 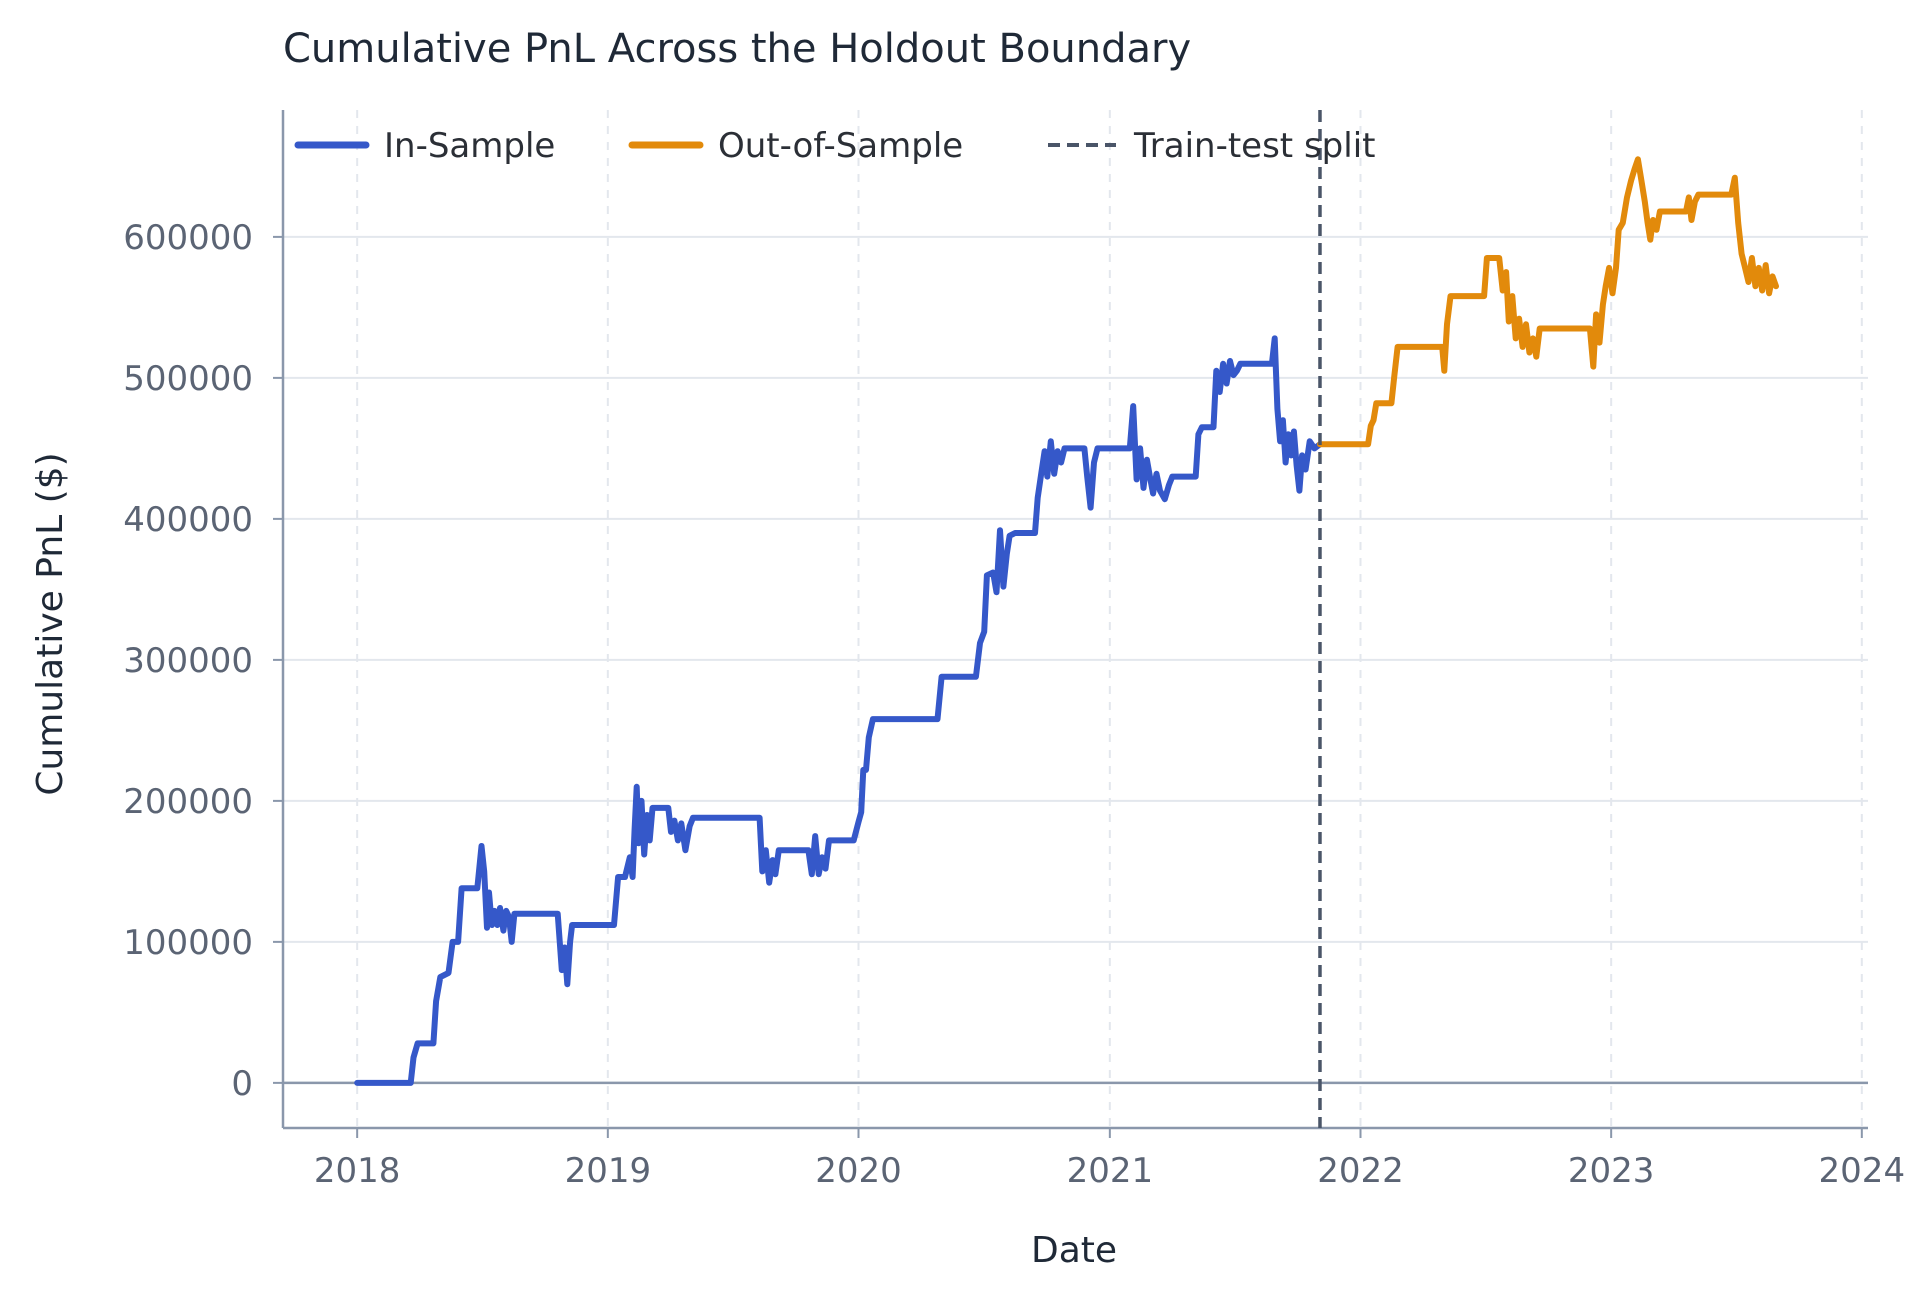 What do you see at coordinates (858, 1171) in the screenshot?
I see `x-tick-label: 2020` at bounding box center [858, 1171].